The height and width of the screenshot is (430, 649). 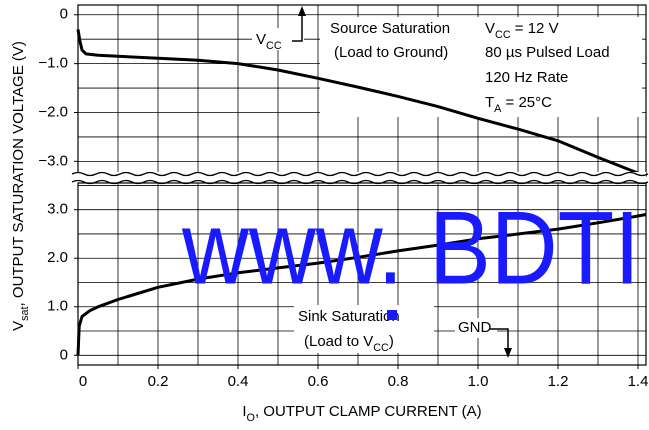 I want to click on x-tick-label: 0.4, so click(x=238, y=381).